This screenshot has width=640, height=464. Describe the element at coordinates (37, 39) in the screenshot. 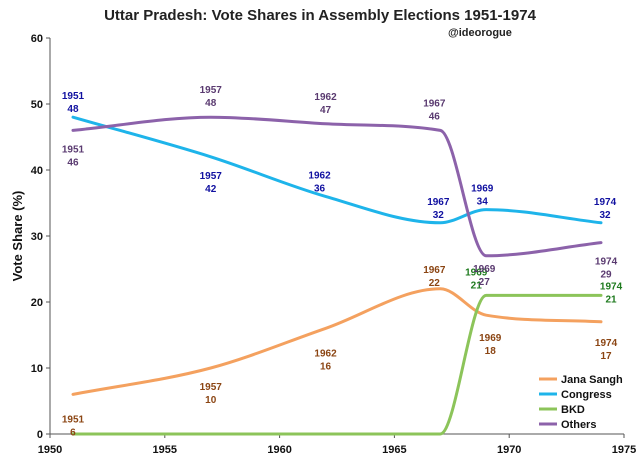

I see `y-tick-label: 60` at that location.